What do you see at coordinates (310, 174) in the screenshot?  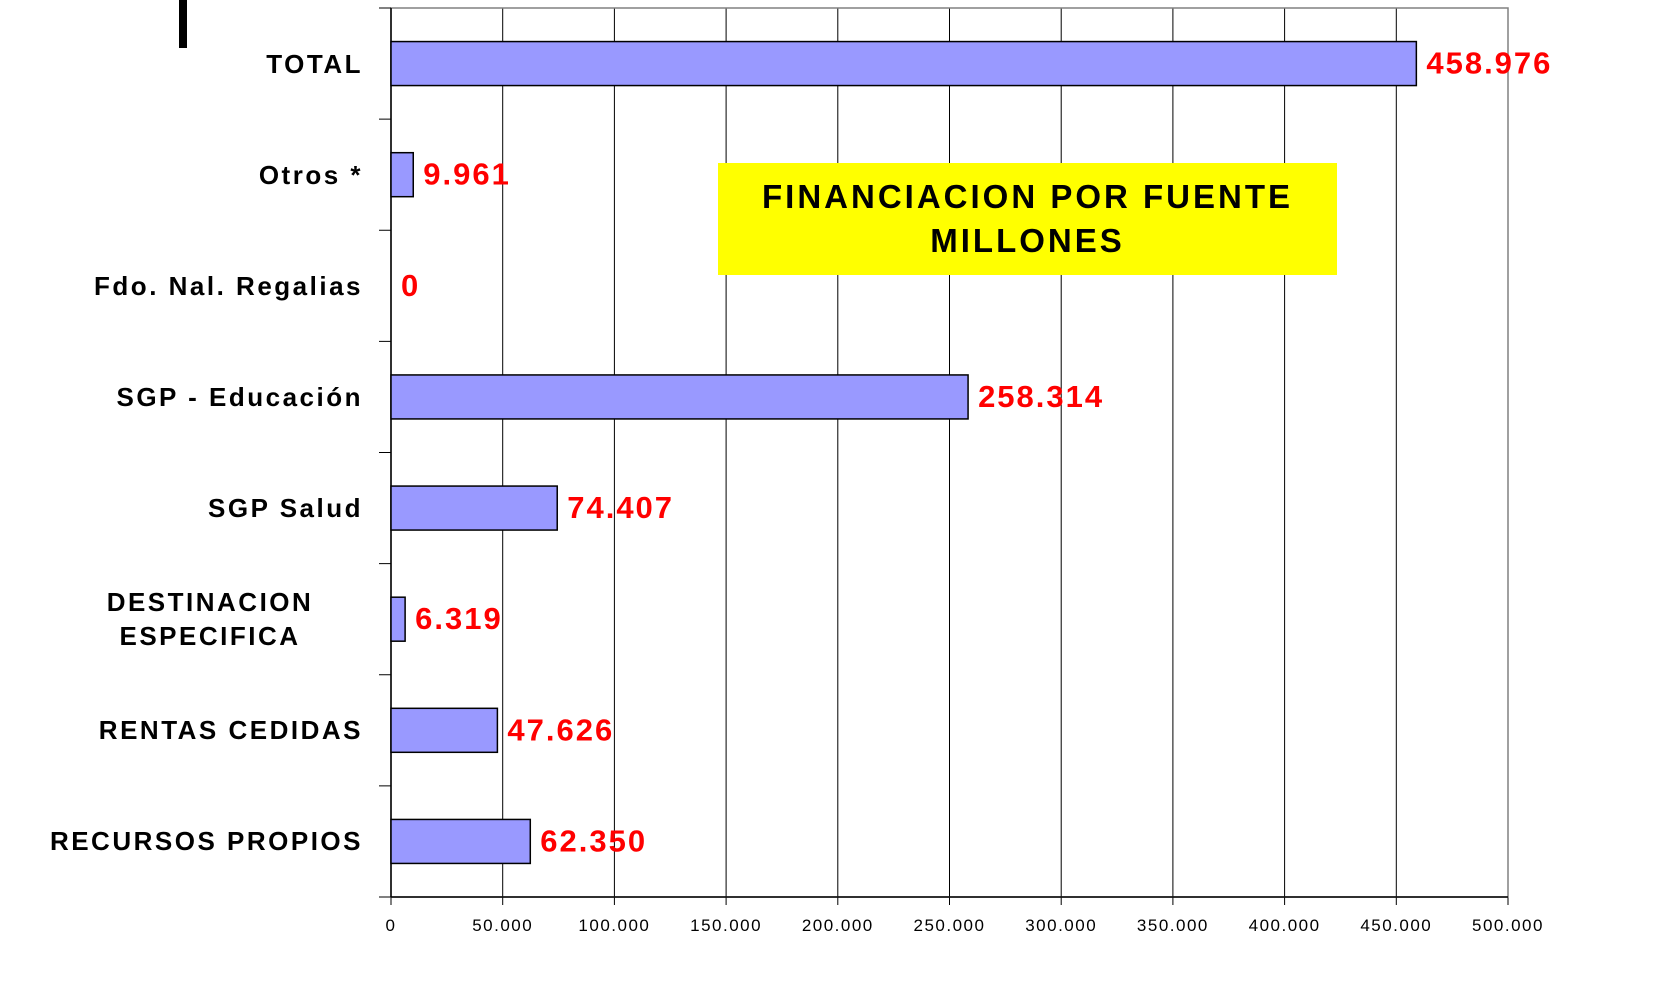 I see `y-tick-label: Otros *` at bounding box center [310, 174].